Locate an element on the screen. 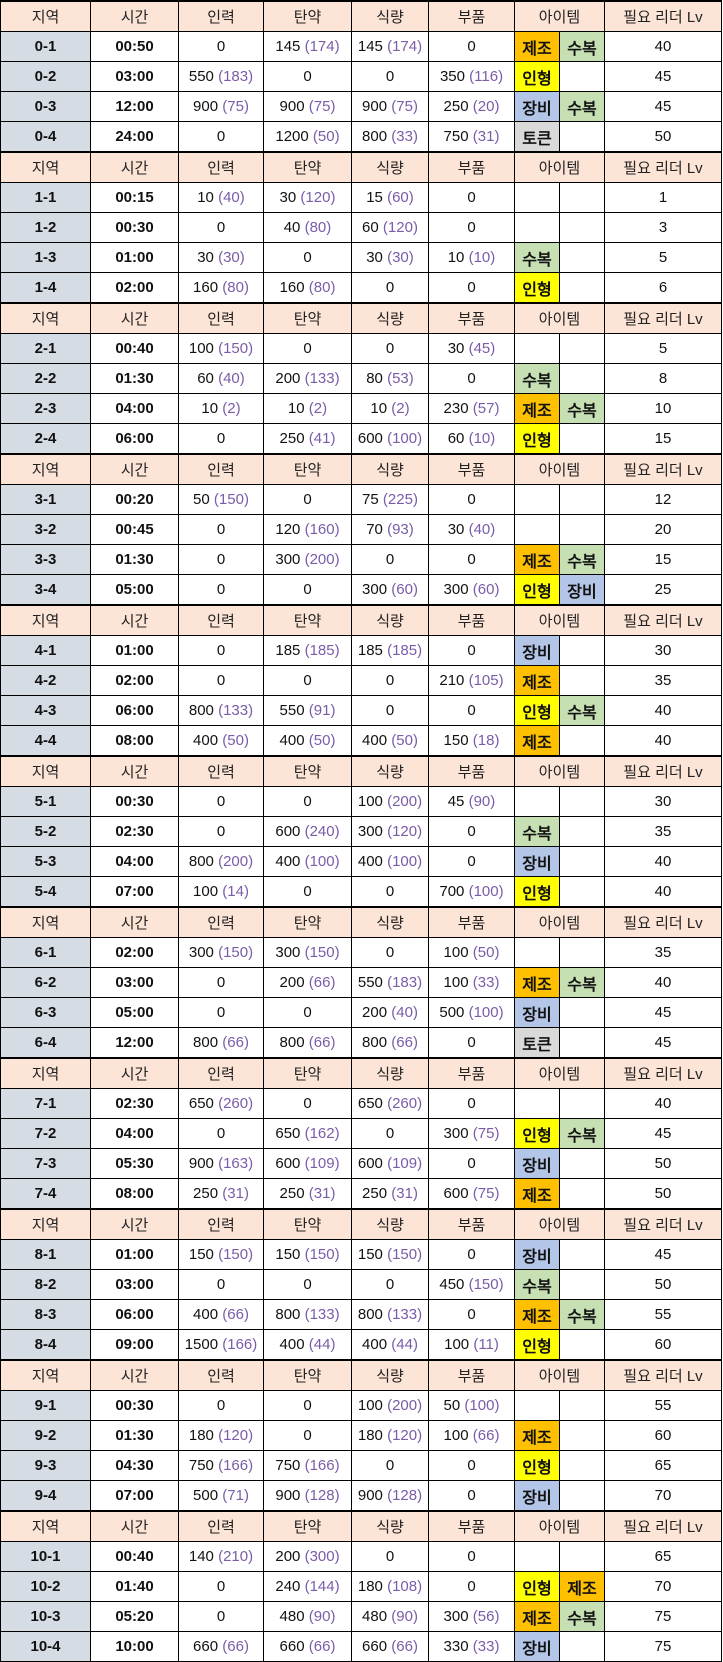  resource-amount: 400 is located at coordinates (375, 1344).